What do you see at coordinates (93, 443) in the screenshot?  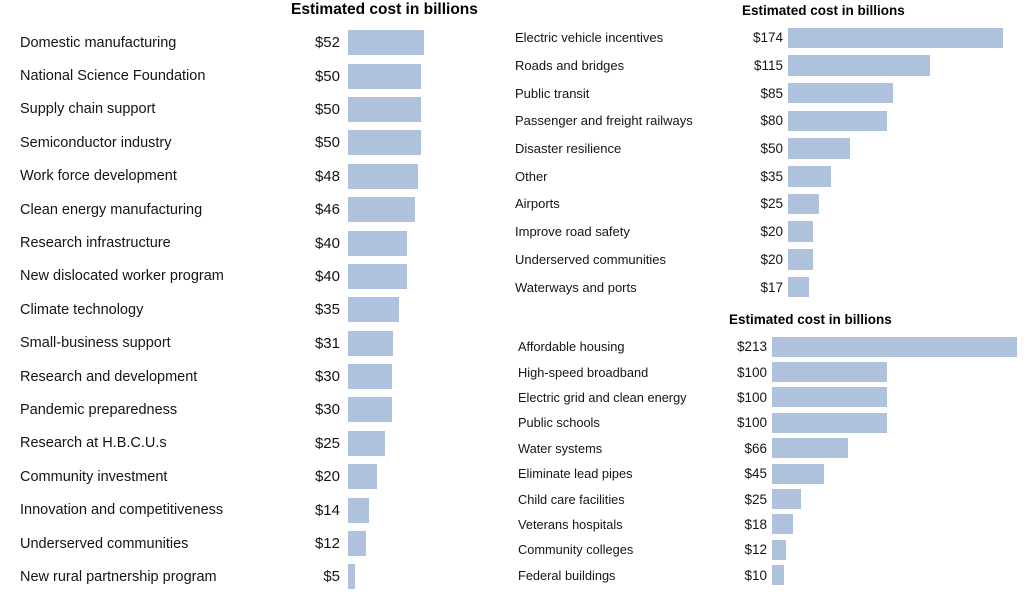 I see `category-label: Research at H.B.C.U.s` at bounding box center [93, 443].